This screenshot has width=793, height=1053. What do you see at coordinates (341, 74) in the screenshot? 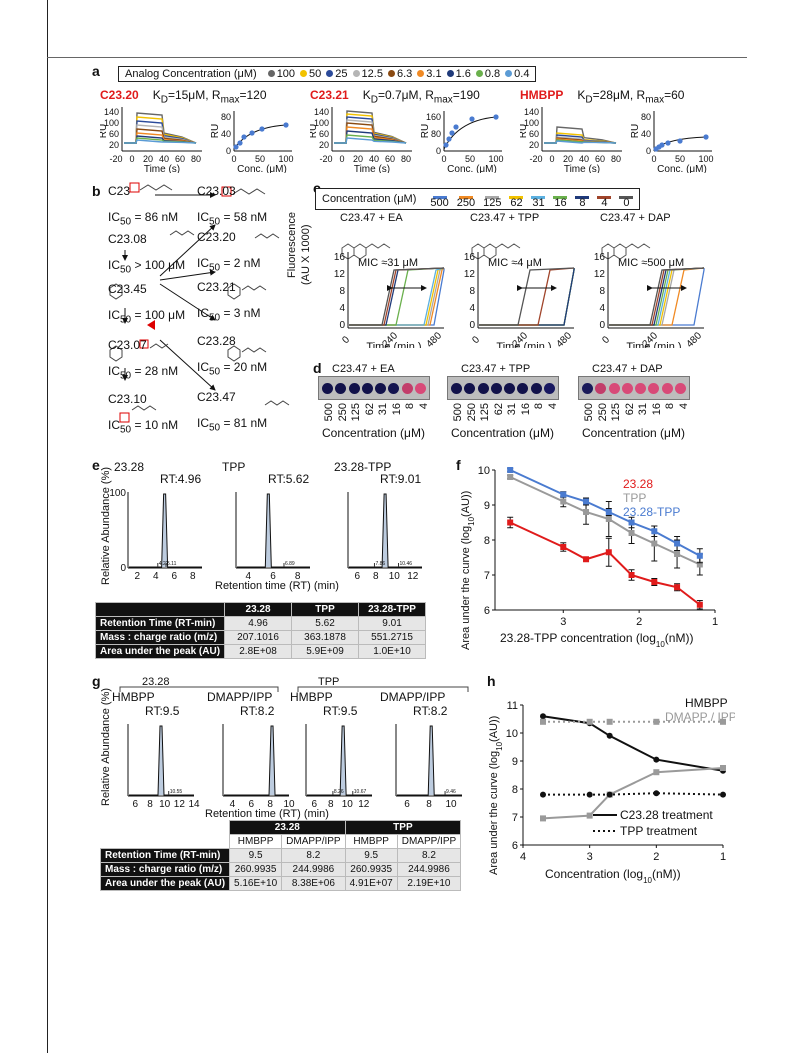
I see `legend-label: 25` at bounding box center [341, 74].